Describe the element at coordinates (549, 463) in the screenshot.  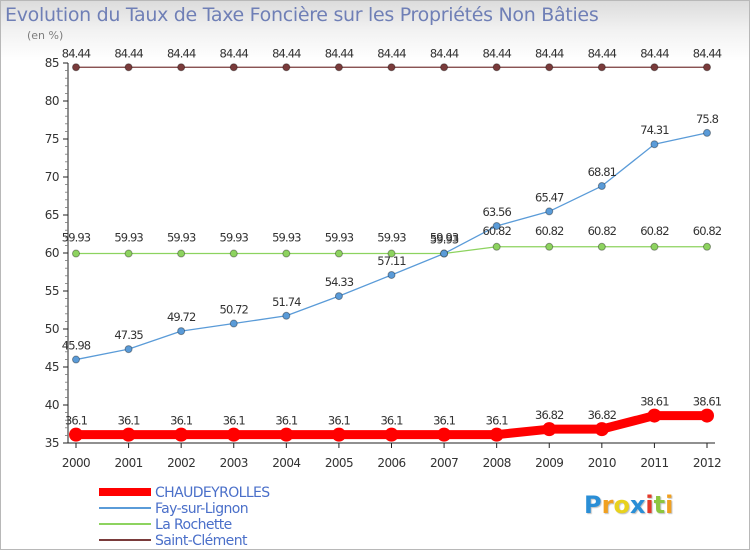
I see `x-tick-label: 2009` at that location.